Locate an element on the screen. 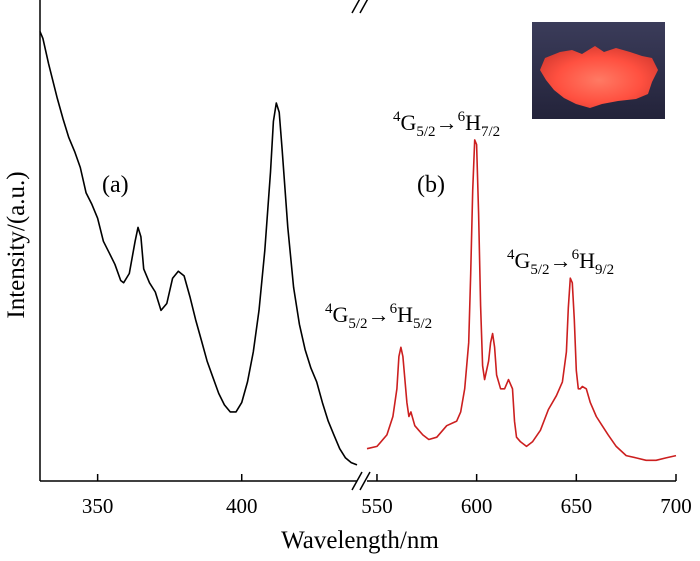 The width and height of the screenshot is (700, 561). annotation-text: 4G5/2→6H9/2 is located at coordinates (560, 262).